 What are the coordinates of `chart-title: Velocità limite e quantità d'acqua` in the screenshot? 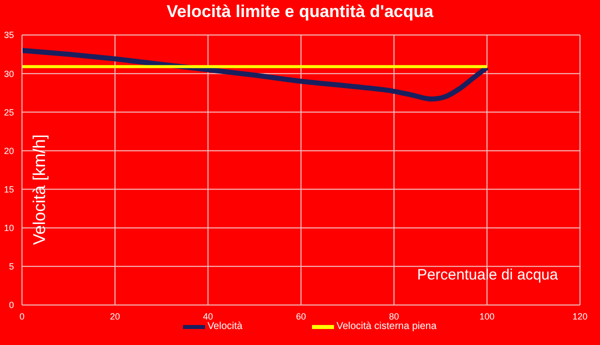 It's located at (300, 12).